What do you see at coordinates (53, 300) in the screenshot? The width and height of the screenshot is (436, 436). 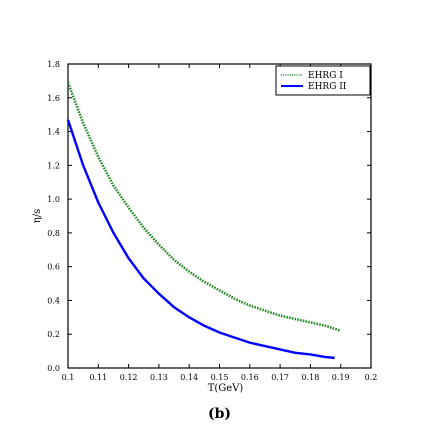 I see `y-tick-label: 0.4` at bounding box center [53, 300].